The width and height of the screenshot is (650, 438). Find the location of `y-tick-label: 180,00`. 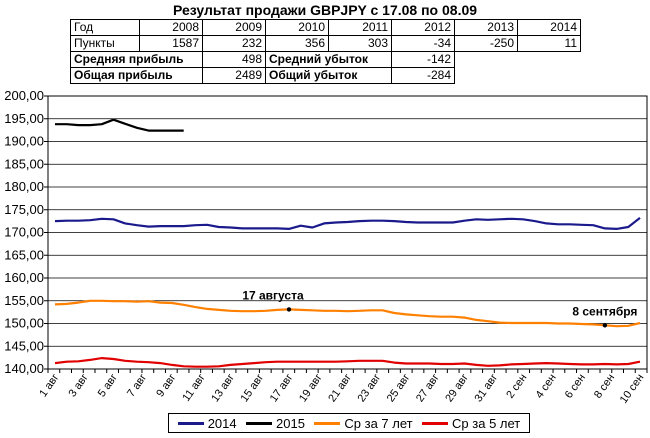

y-tick-label: 180,00 is located at coordinates (24, 186).